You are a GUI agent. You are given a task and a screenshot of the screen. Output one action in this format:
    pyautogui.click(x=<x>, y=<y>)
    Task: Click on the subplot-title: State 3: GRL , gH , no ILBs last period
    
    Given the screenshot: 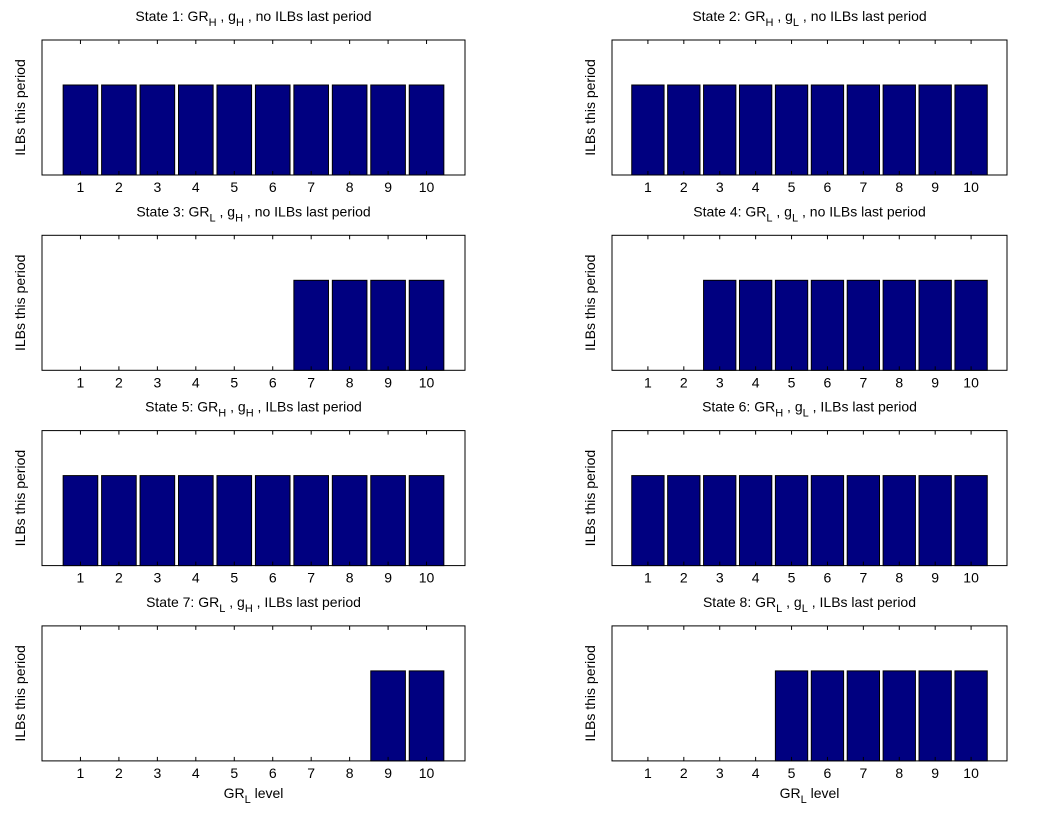 What is the action you would take?
    pyautogui.click(x=253, y=213)
    